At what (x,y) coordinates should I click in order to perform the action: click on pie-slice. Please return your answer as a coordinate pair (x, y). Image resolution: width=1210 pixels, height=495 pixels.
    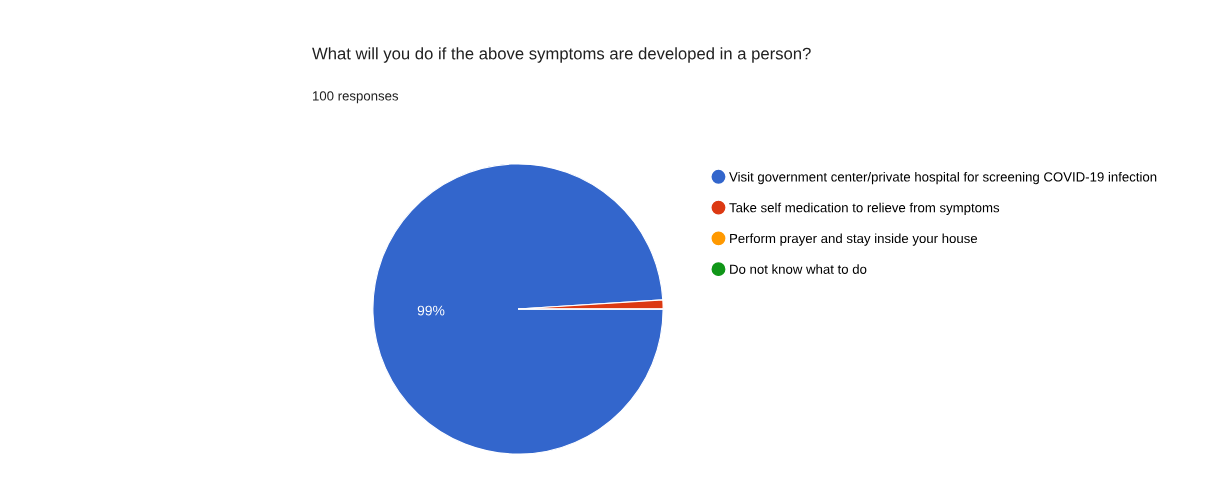
    Looking at the image, I should click on (518, 309).